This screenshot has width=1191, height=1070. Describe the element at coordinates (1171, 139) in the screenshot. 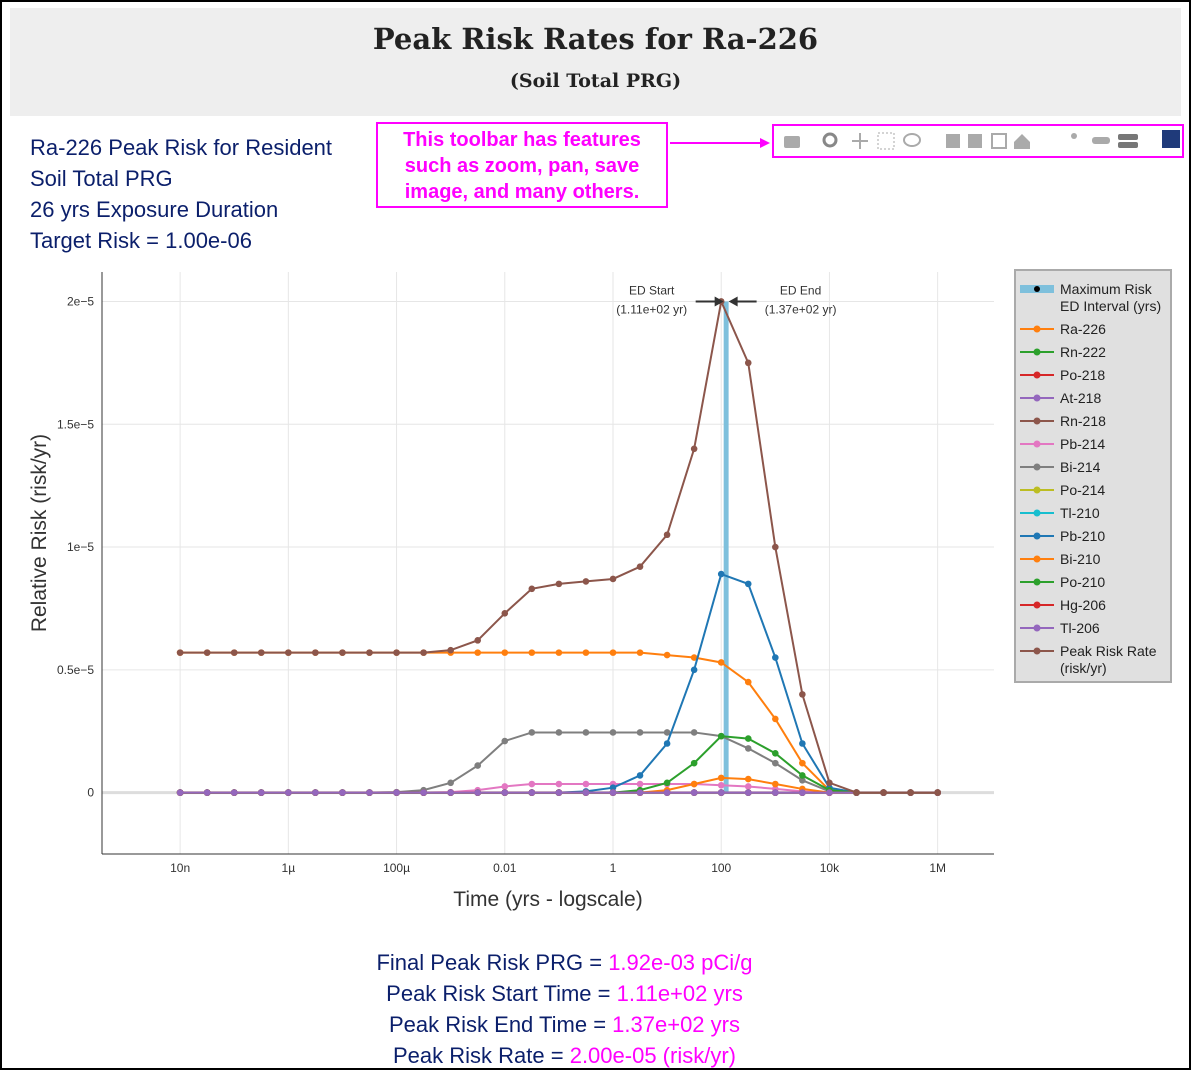

I see `plotly-logo` at that location.